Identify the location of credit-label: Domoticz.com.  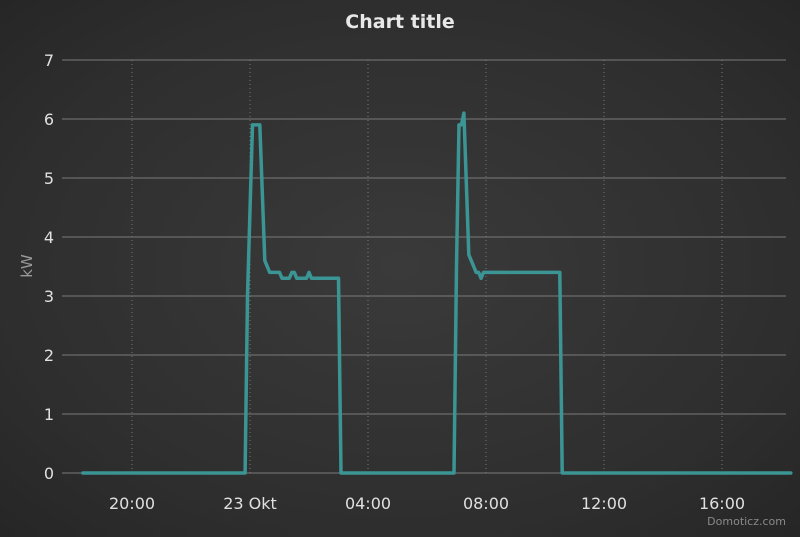
(746, 521).